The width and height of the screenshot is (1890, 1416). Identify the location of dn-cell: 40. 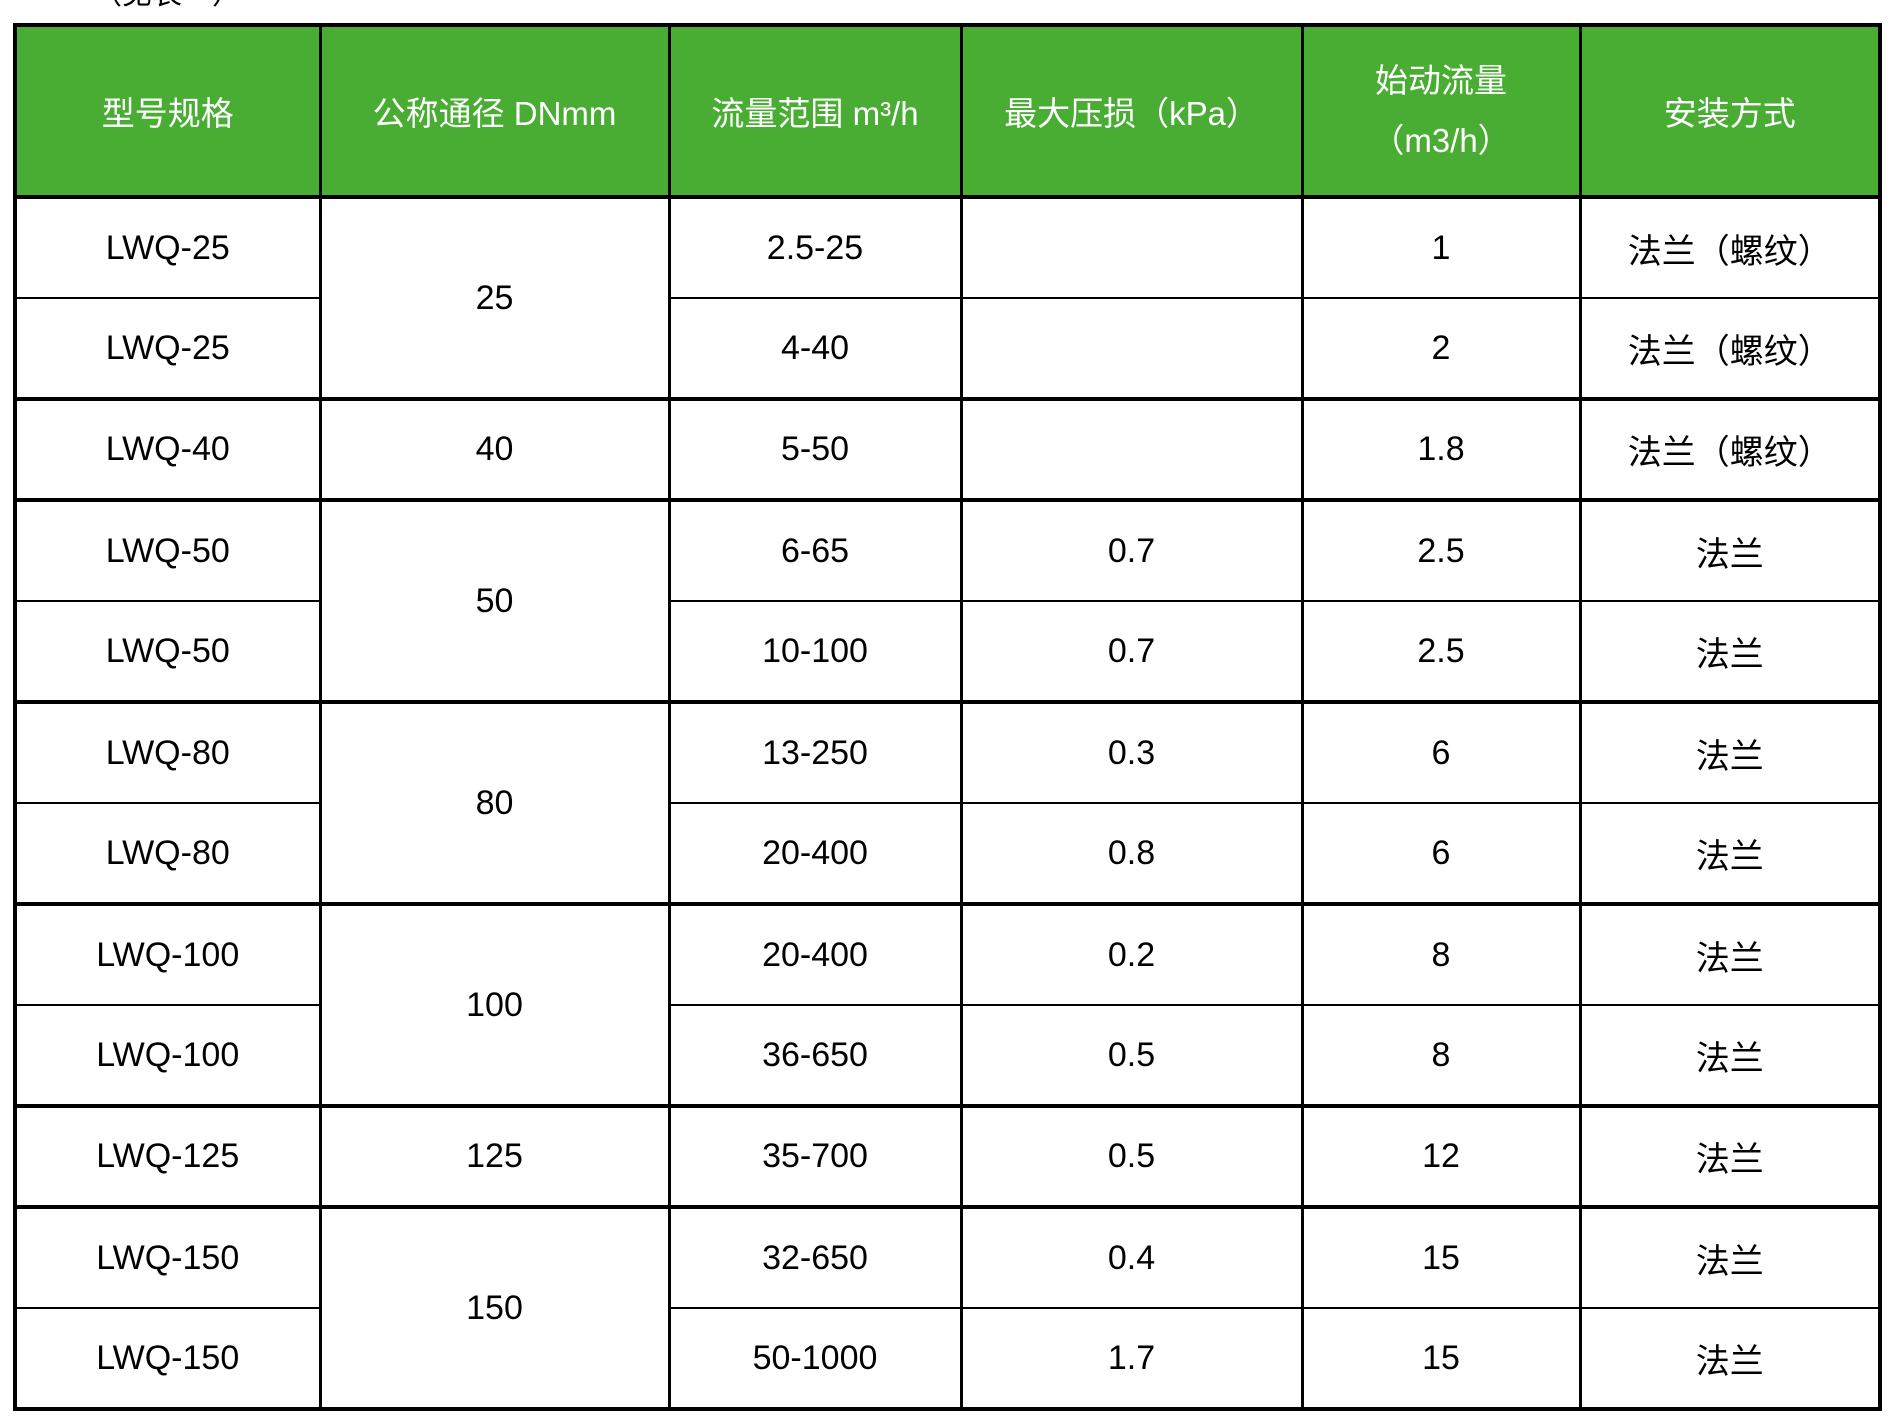
(494, 449).